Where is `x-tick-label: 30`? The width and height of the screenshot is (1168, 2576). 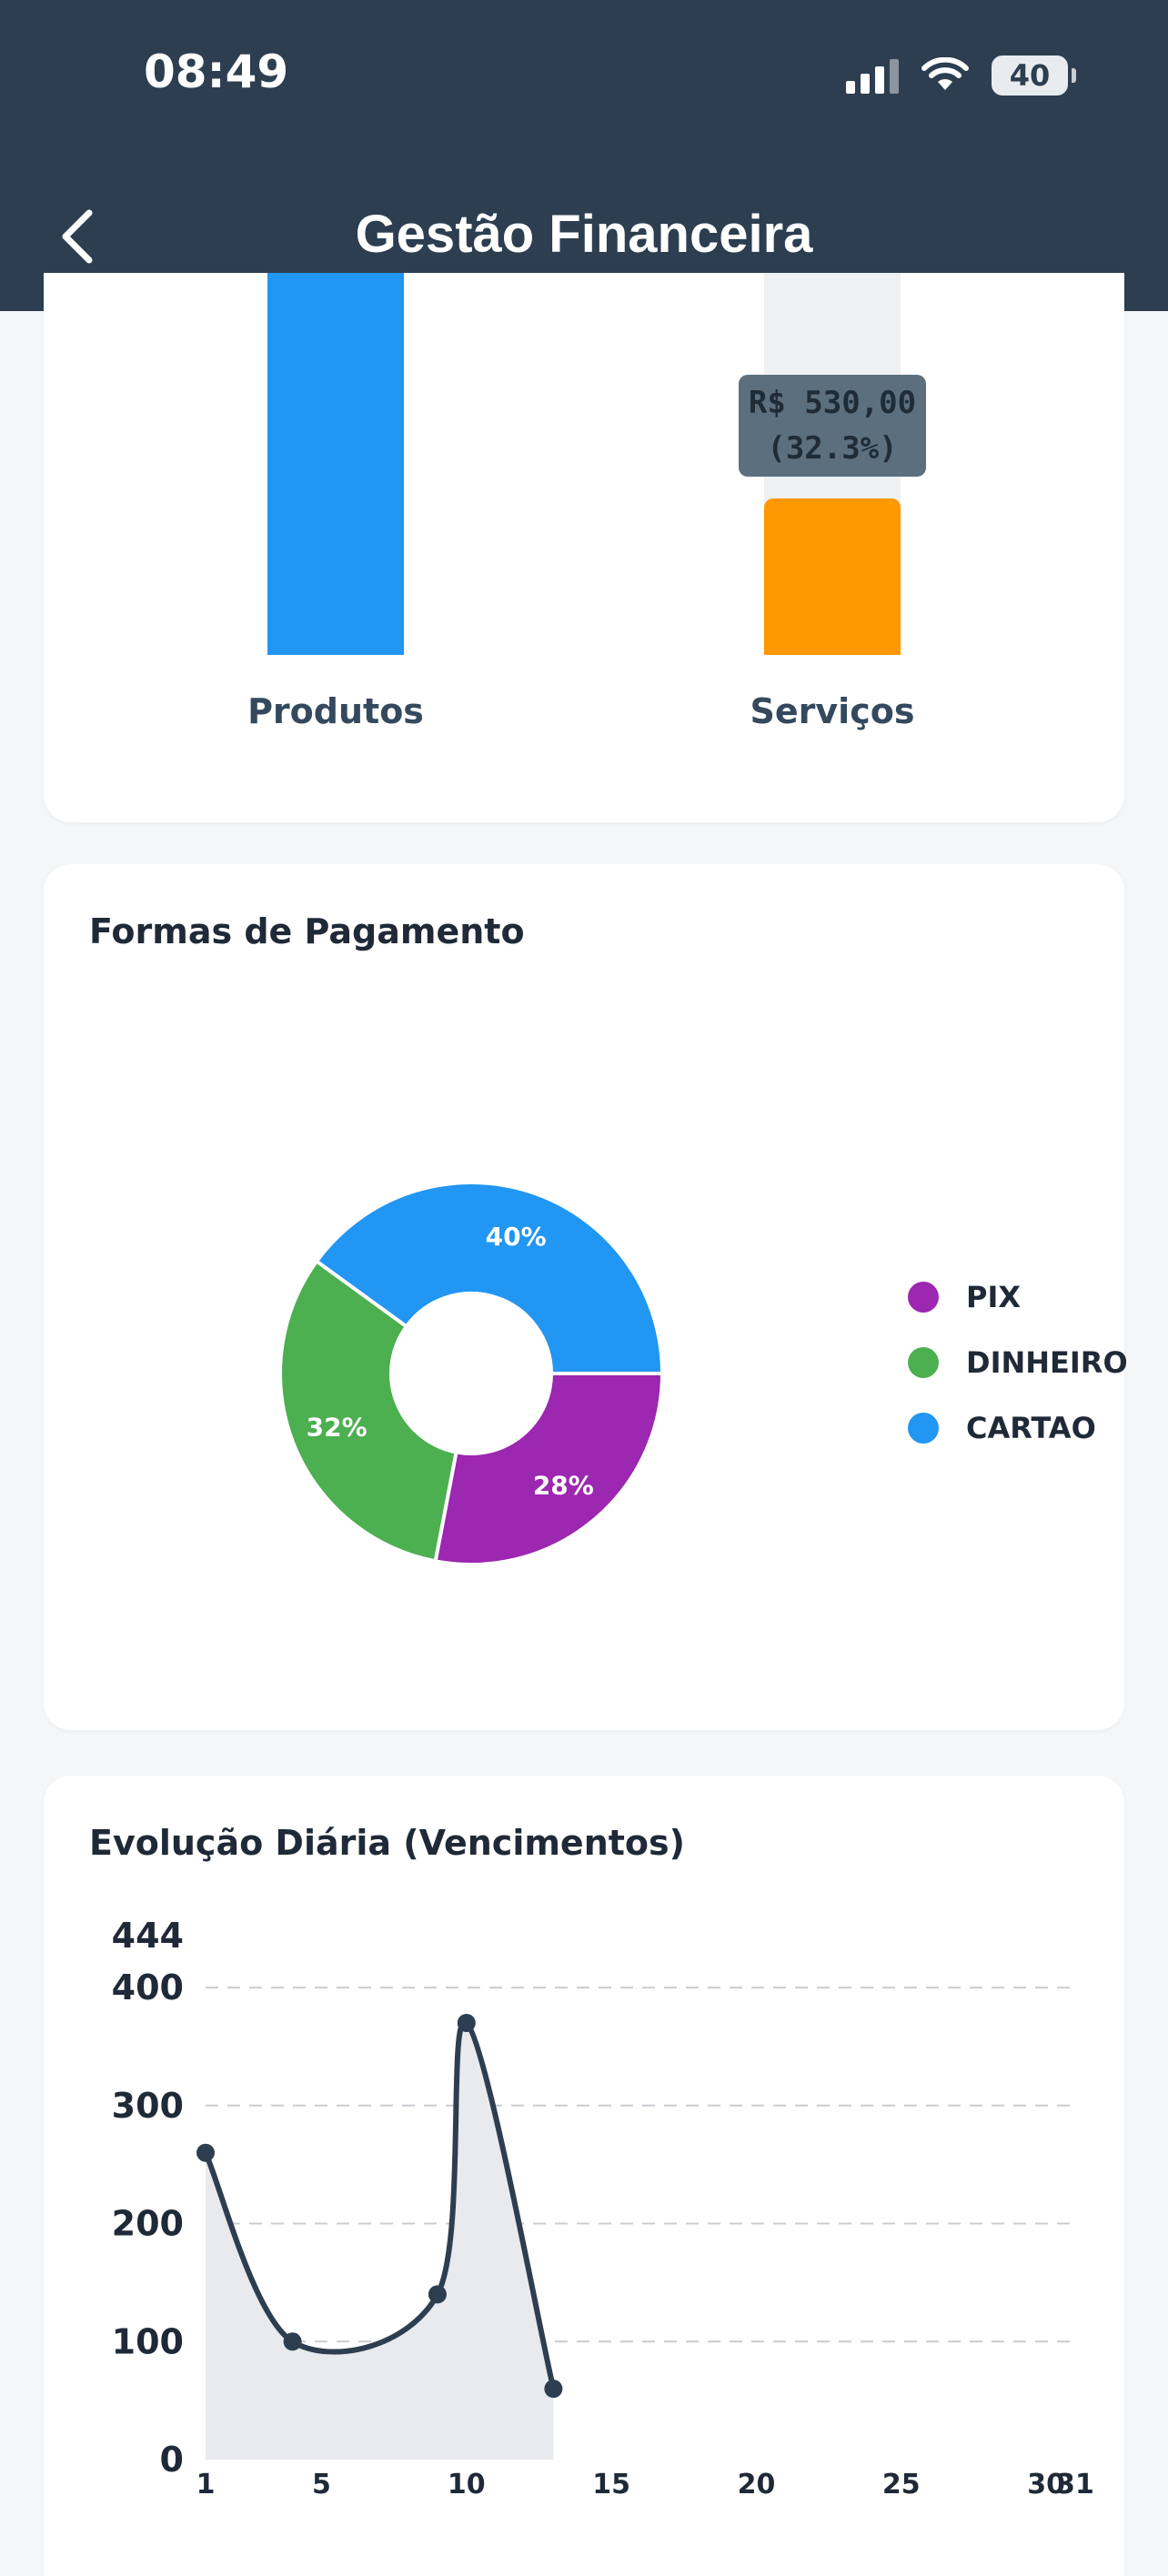
x-tick-label: 30 is located at coordinates (1046, 2485).